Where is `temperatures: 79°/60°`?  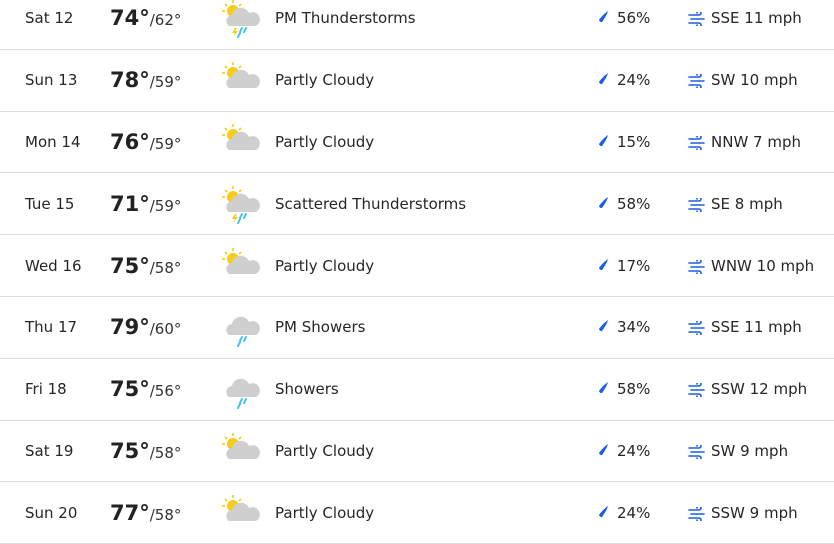
temperatures: 79°/60° is located at coordinates (145, 327).